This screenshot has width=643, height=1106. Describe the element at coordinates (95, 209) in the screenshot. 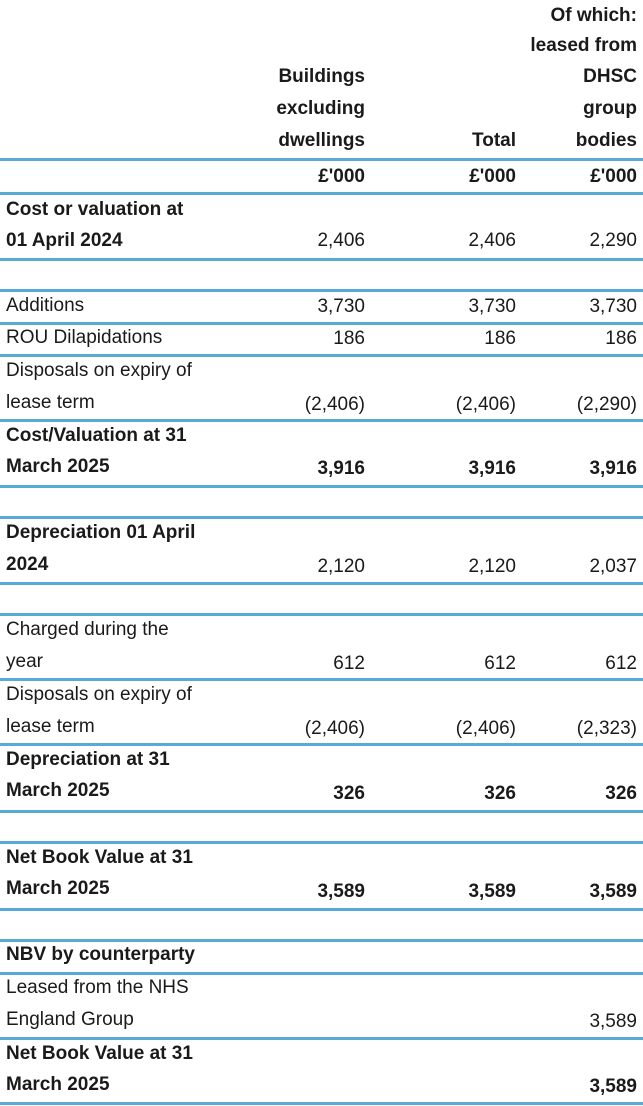

I see `row-label: Cost or valuation at` at that location.